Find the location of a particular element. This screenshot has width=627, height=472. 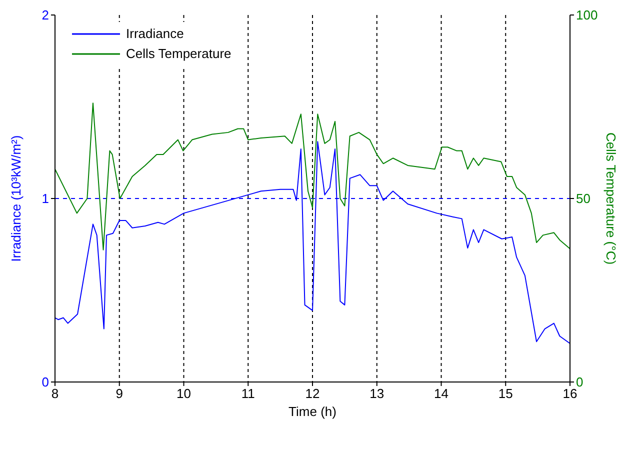

y2-axis-title: Cells Temperature (°C) is located at coordinates (610, 198).